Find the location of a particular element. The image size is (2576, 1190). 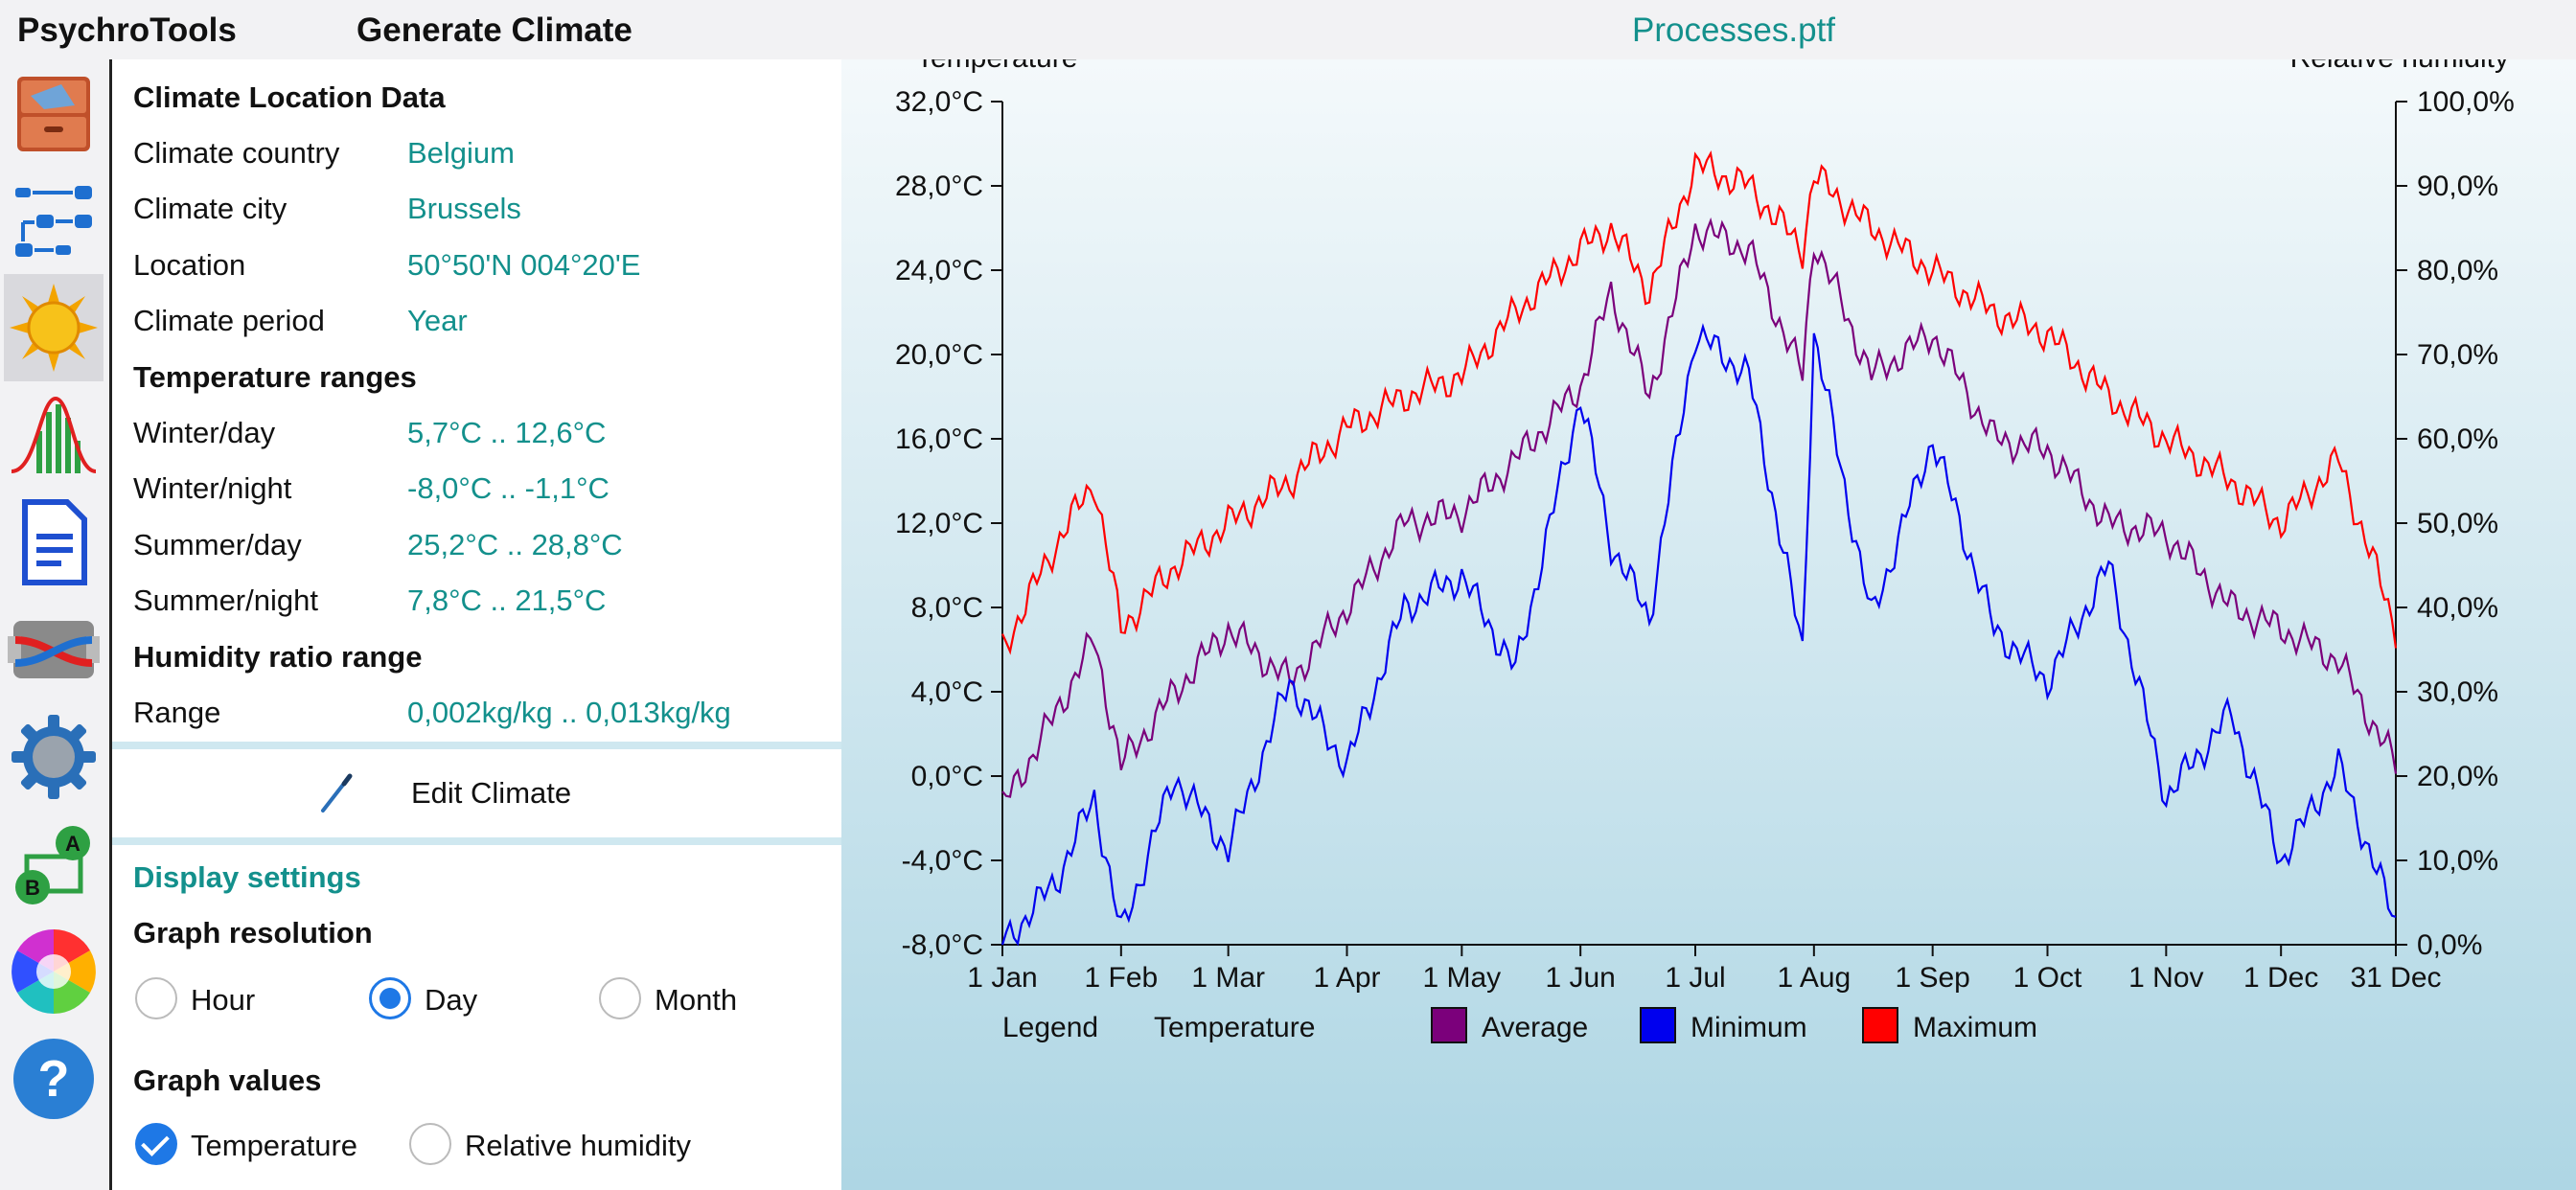

radio-day-label: Day is located at coordinates (451, 1000).